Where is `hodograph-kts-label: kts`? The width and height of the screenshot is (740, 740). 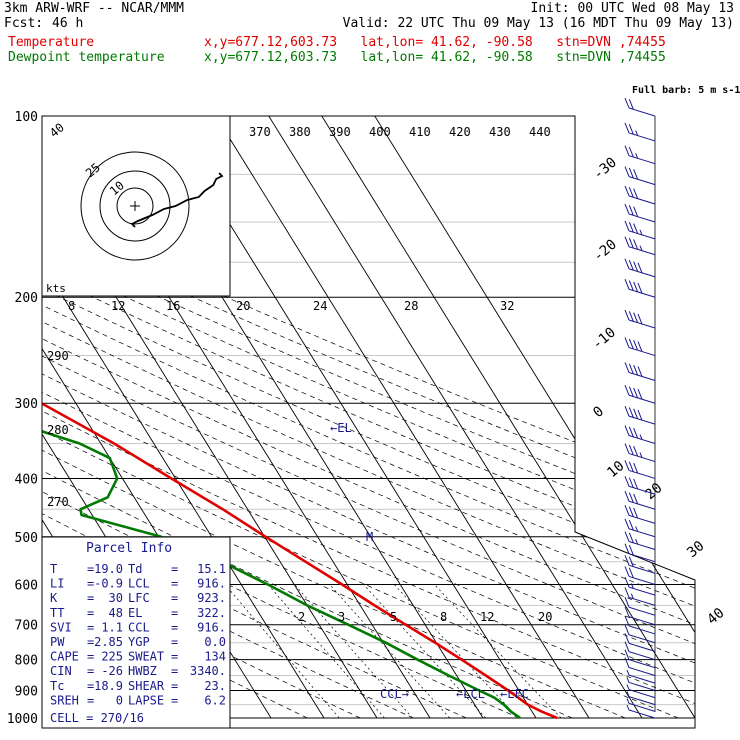 hodograph-kts-label: kts is located at coordinates (56, 288).